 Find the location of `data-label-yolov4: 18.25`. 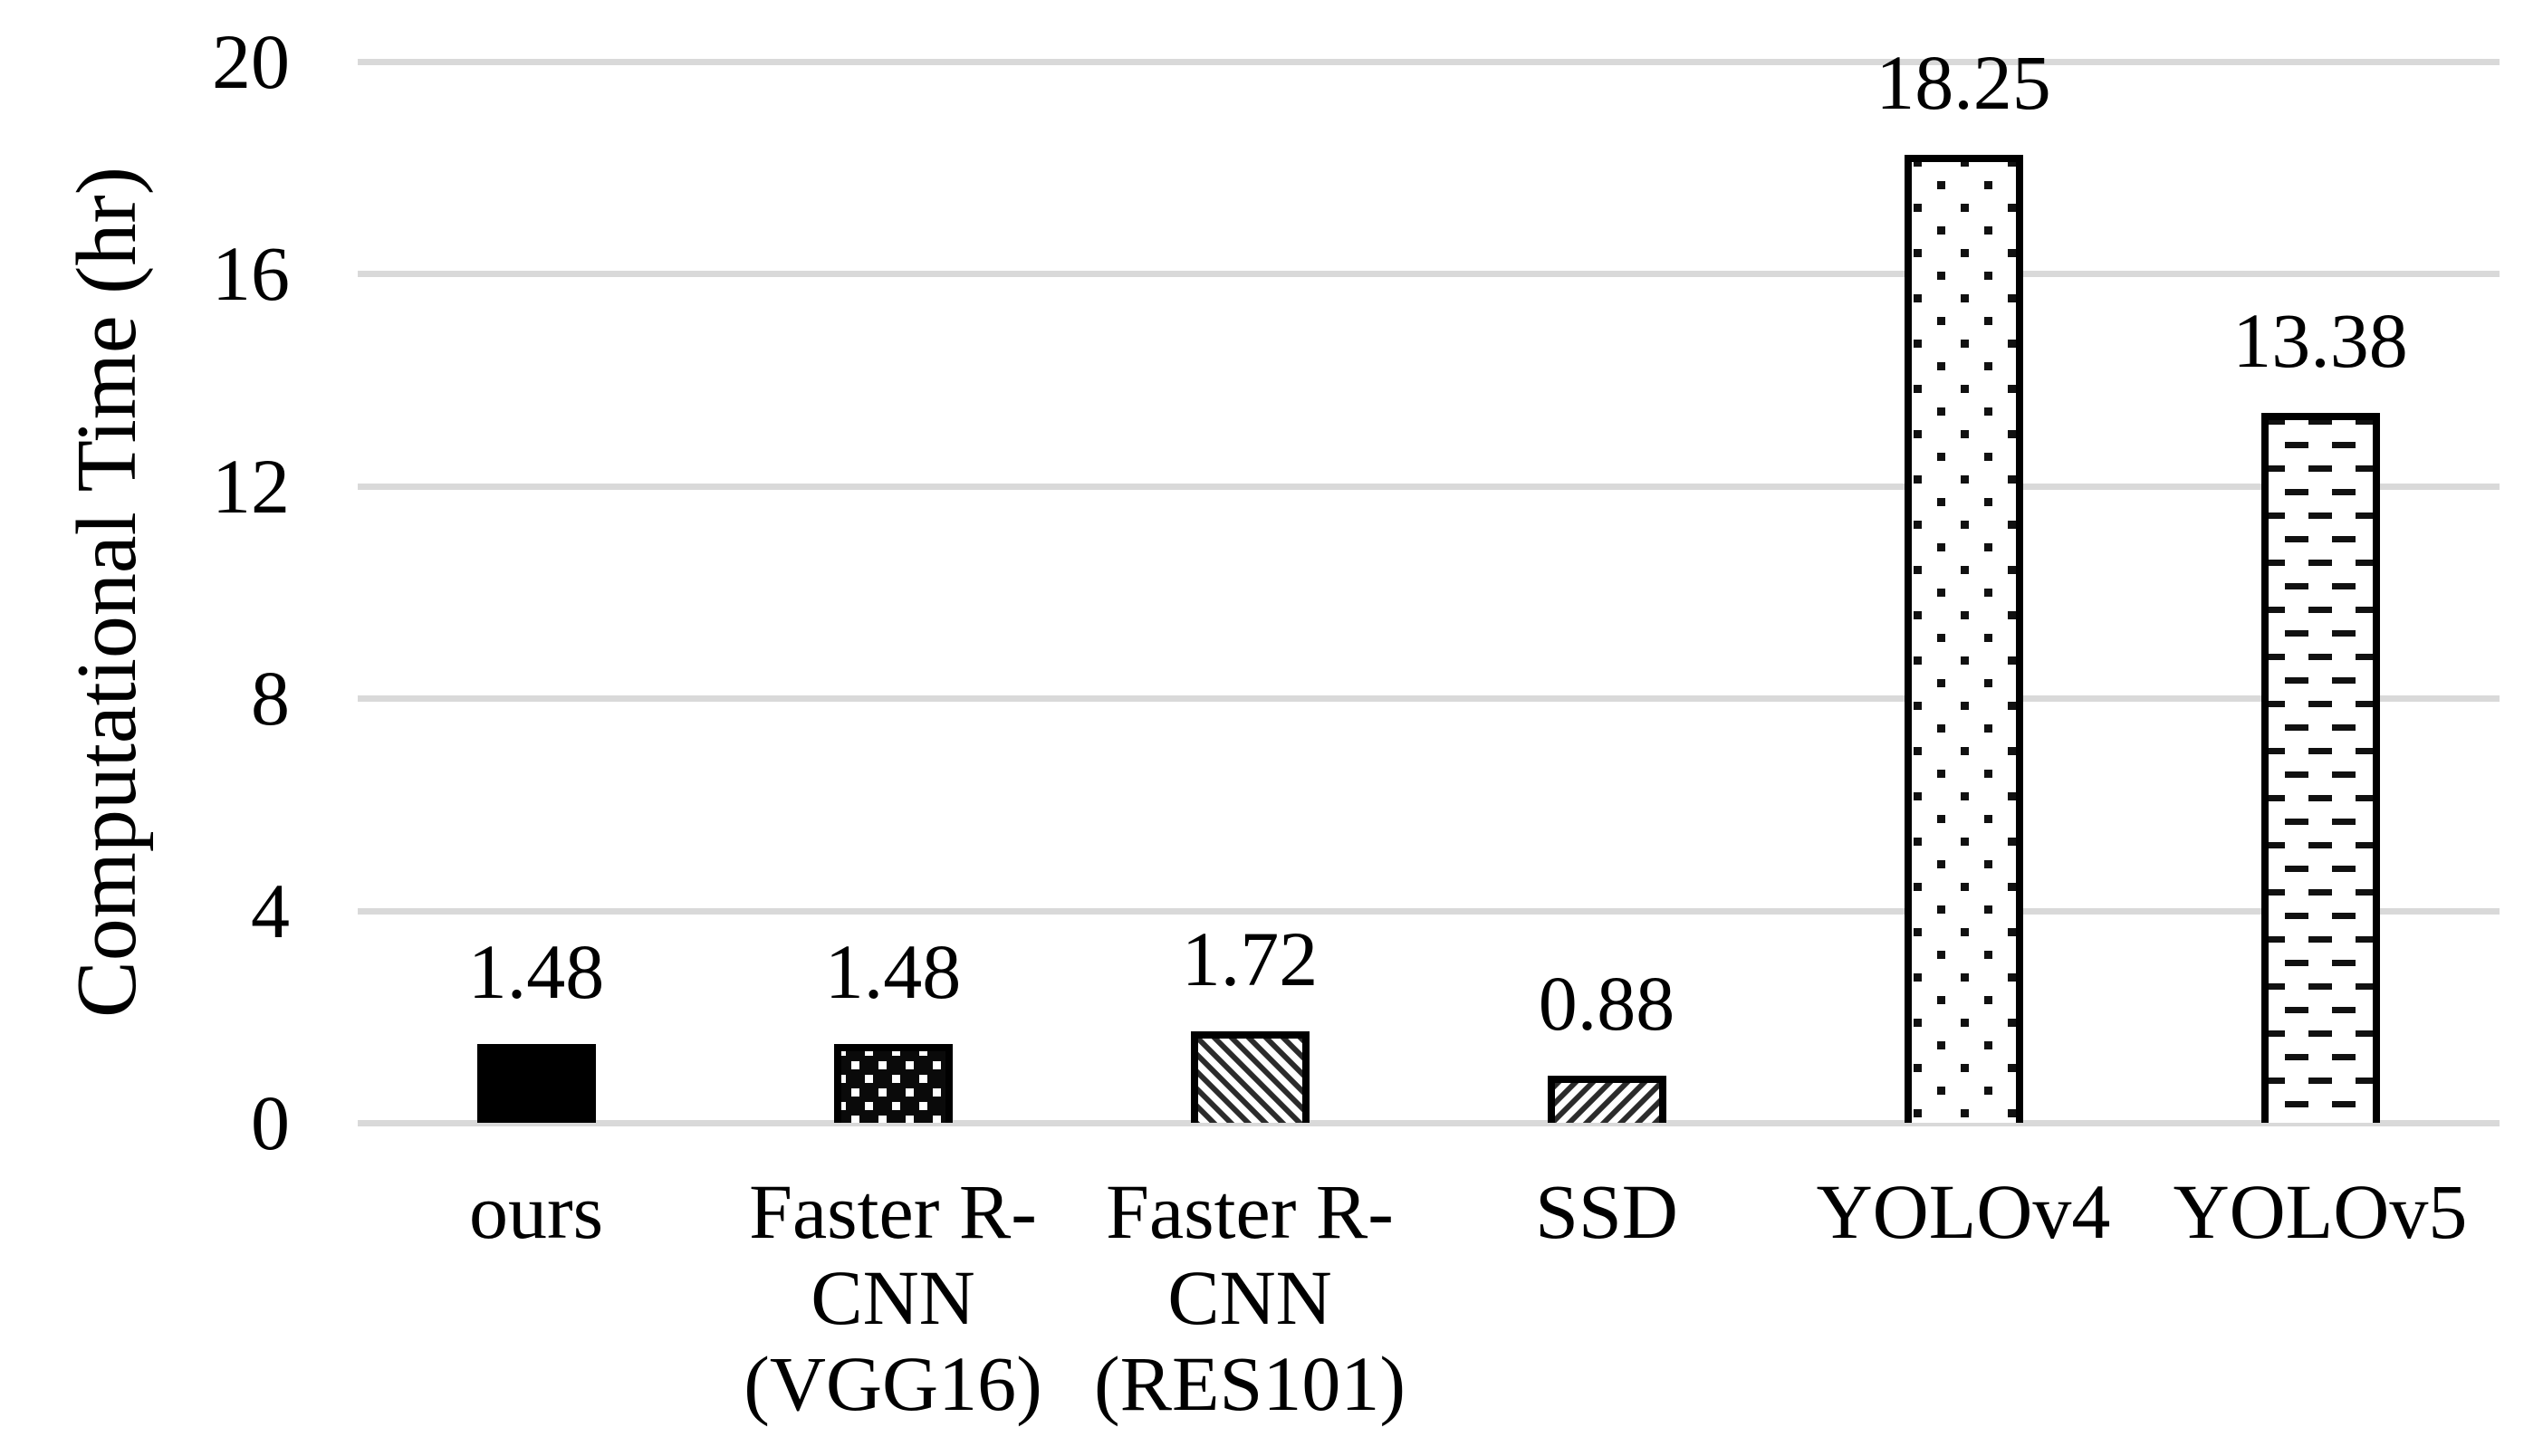

data-label-yolov4: 18.25 is located at coordinates (1963, 83).